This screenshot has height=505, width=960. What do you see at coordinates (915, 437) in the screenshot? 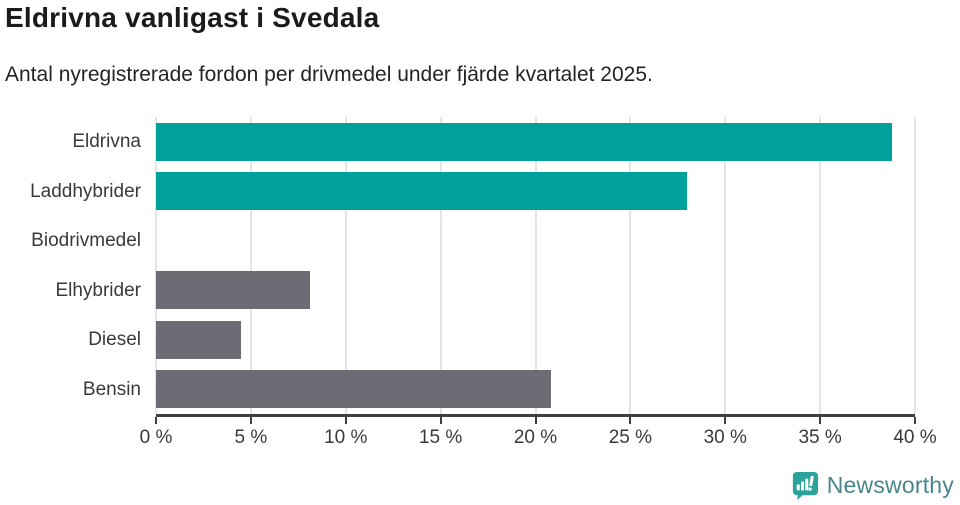
I see `axis-tick-label: 40 %` at bounding box center [915, 437].